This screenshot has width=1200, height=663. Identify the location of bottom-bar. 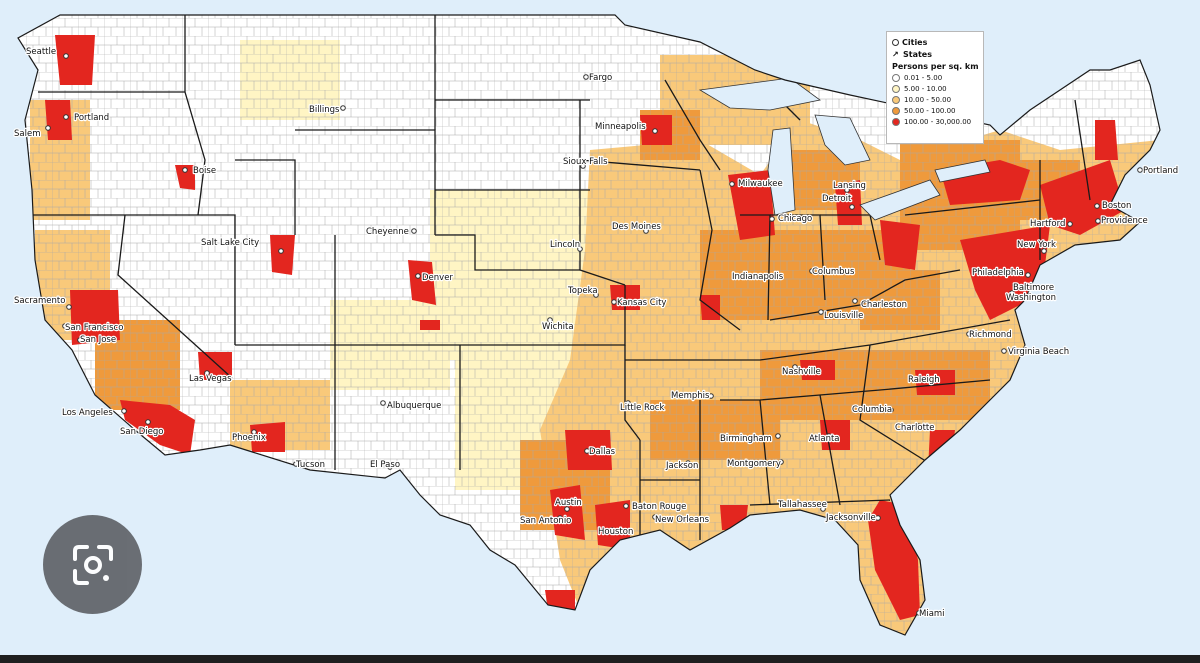
(600, 659).